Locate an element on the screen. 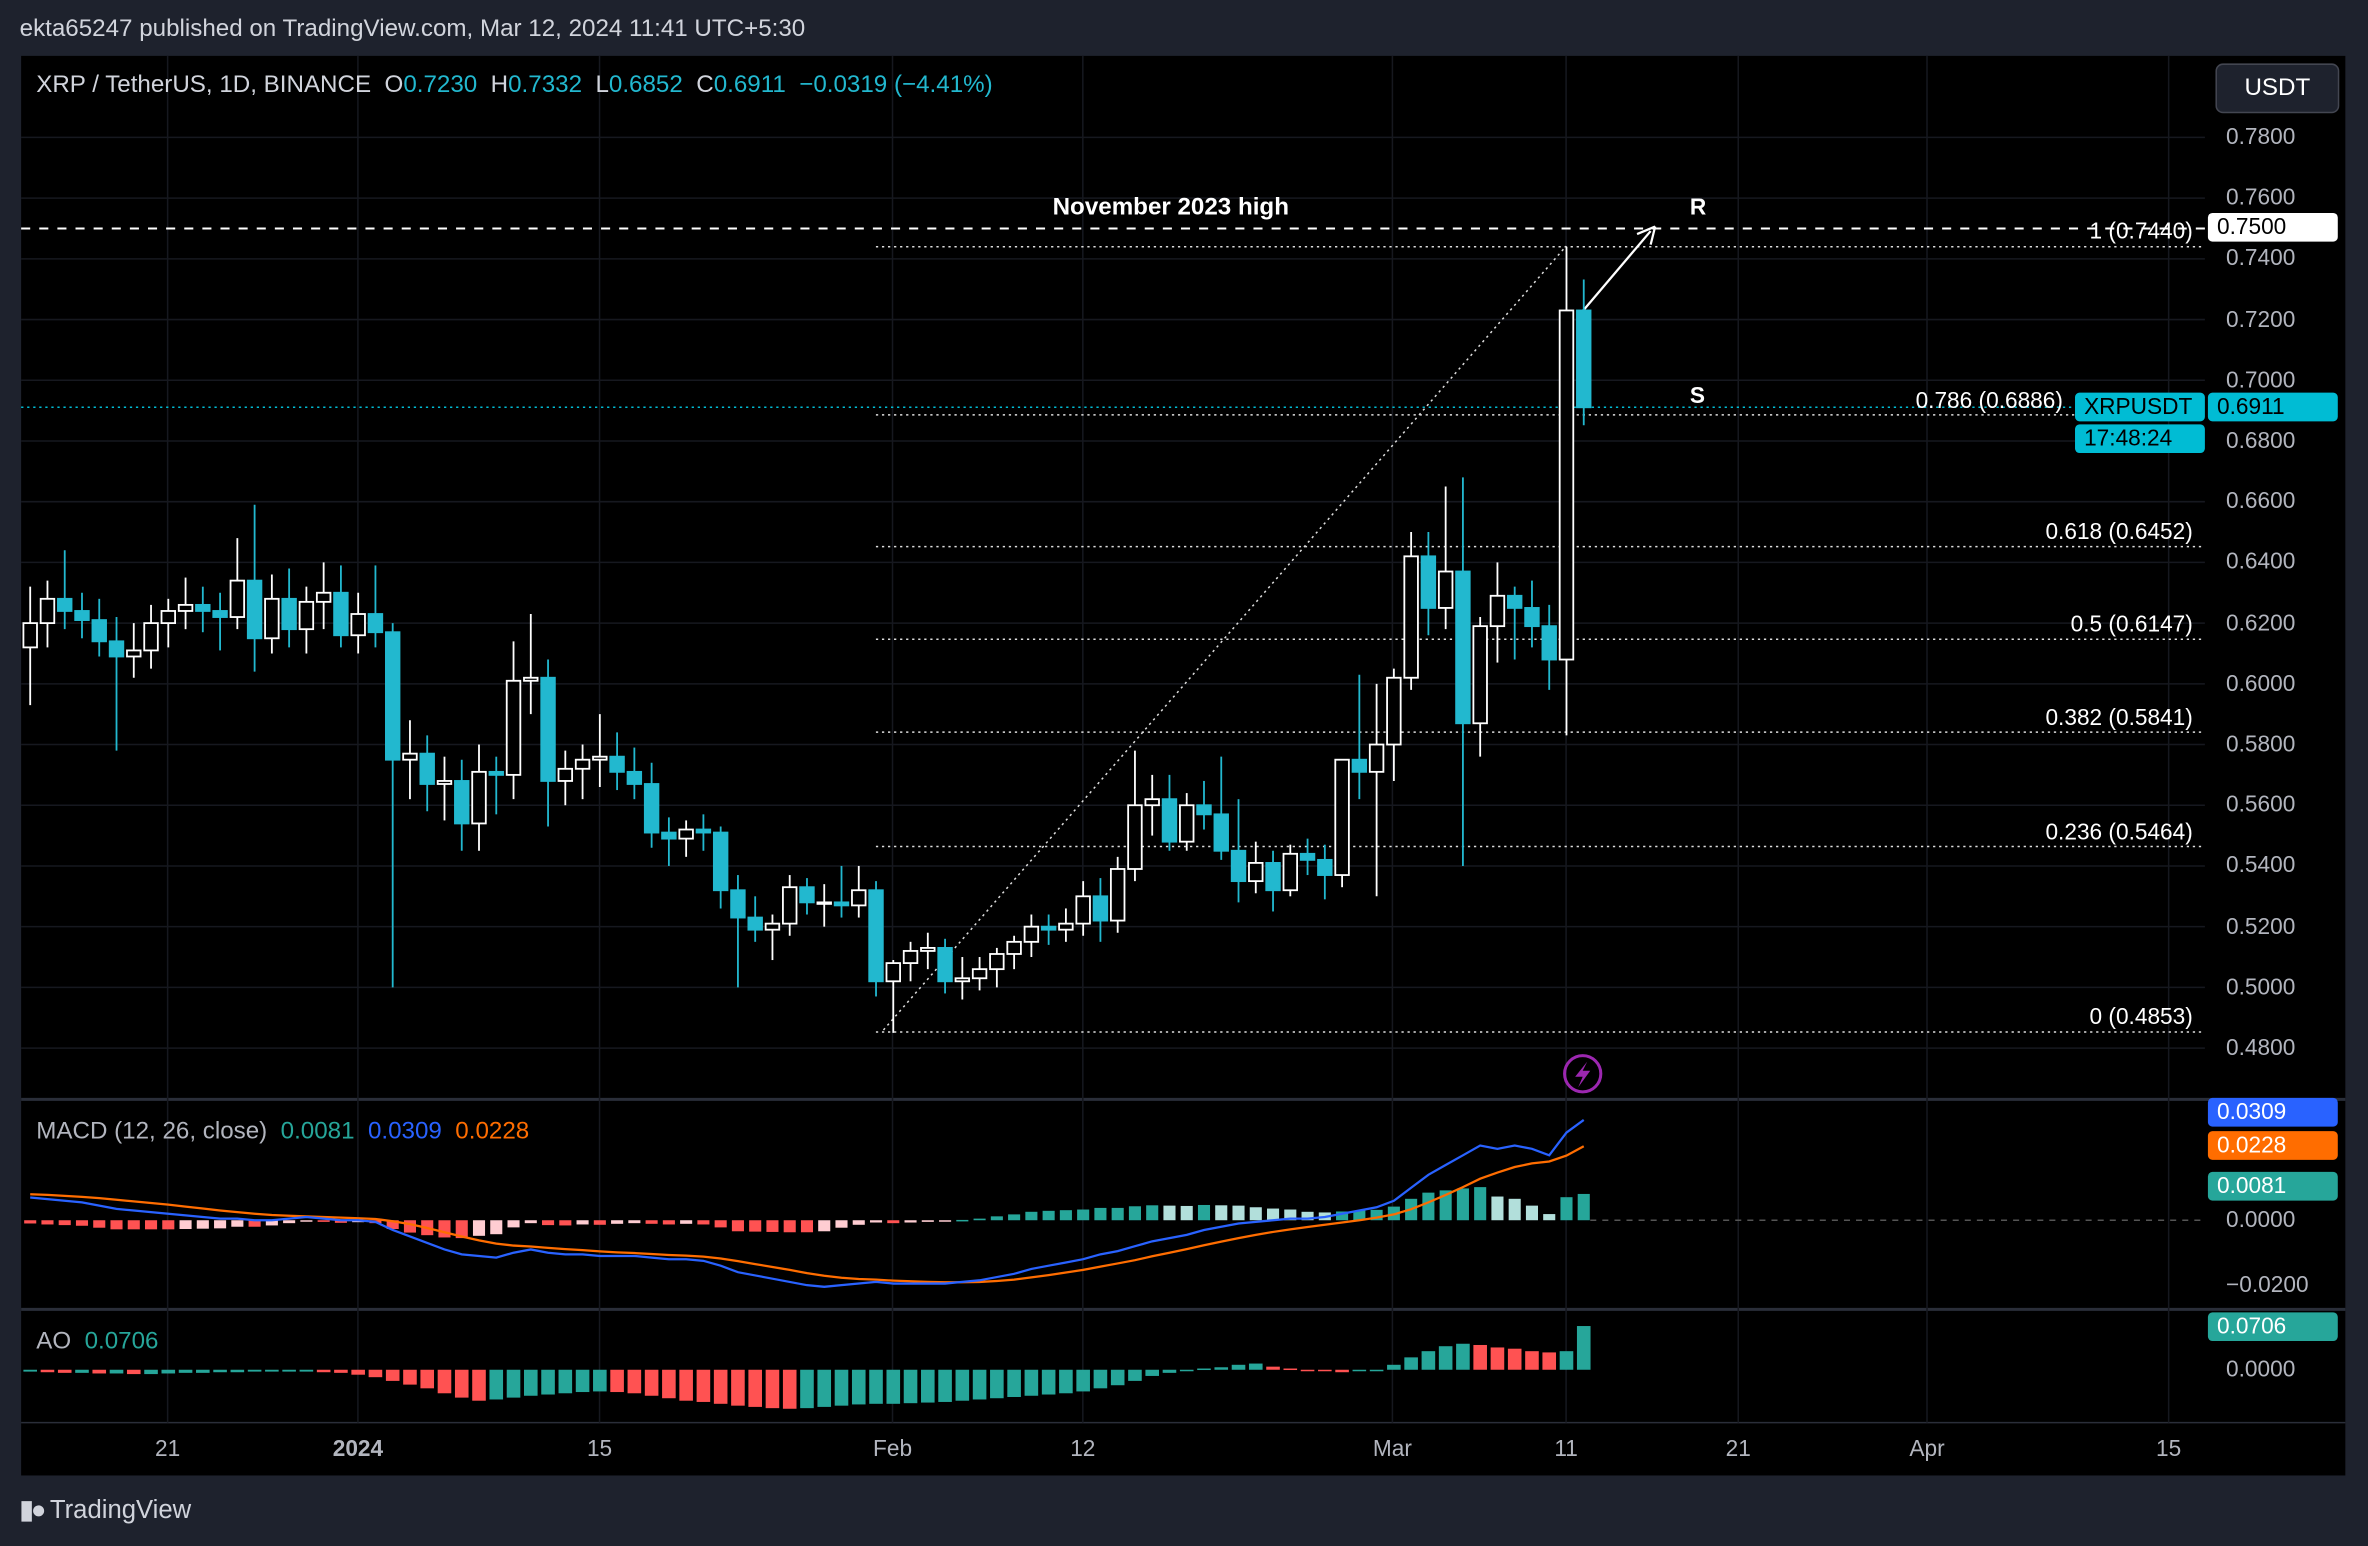 The height and width of the screenshot is (1546, 2368). currency-button: USDT is located at coordinates (2277, 88).